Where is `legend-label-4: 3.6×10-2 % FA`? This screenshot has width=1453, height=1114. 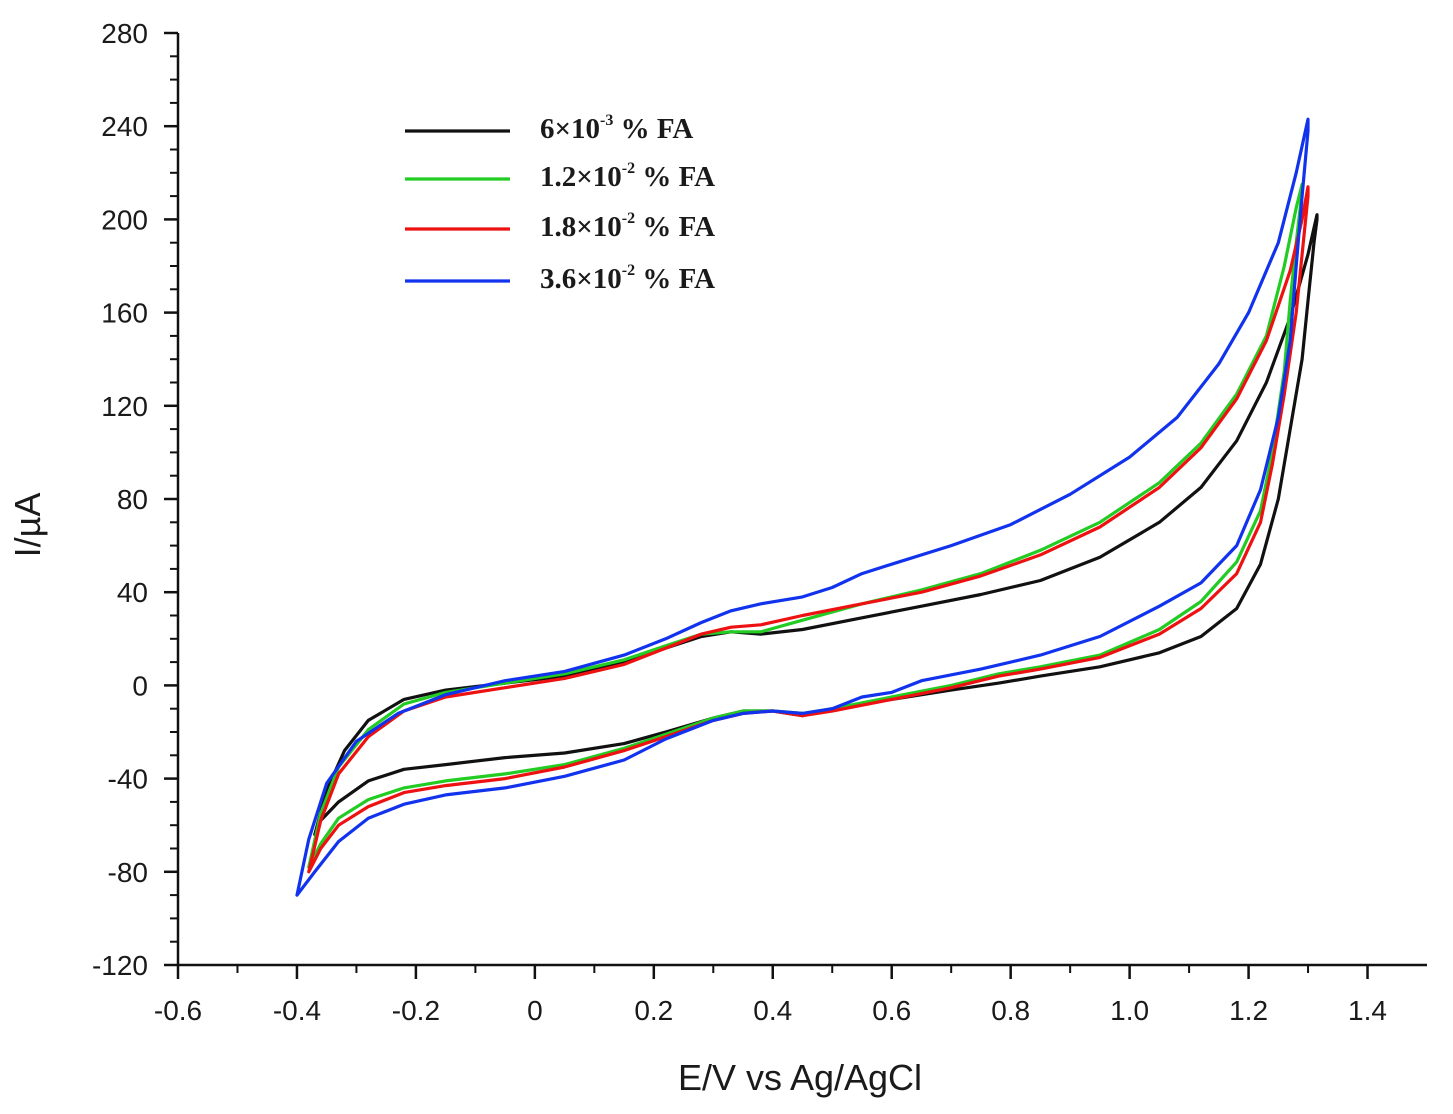
legend-label-4: 3.6×10-2 % FA is located at coordinates (627, 278).